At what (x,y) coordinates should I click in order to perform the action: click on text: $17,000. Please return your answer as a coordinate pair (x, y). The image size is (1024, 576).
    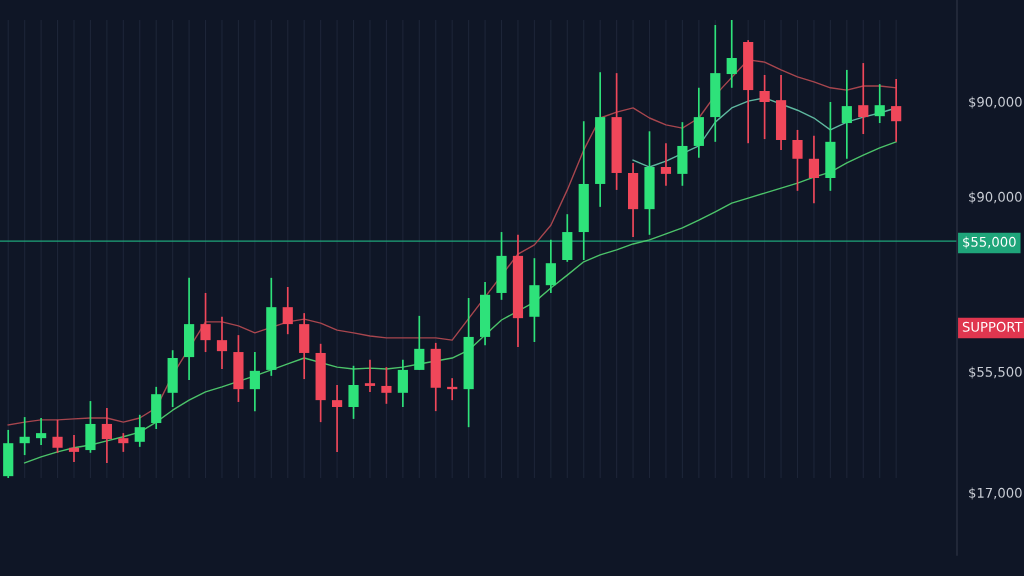
    Looking at the image, I should click on (995, 493).